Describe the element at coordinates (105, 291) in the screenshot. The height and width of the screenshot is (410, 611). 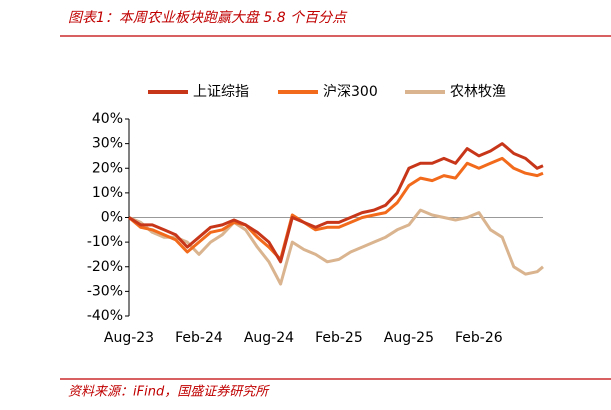
I see `y-tick-label: -30%` at that location.